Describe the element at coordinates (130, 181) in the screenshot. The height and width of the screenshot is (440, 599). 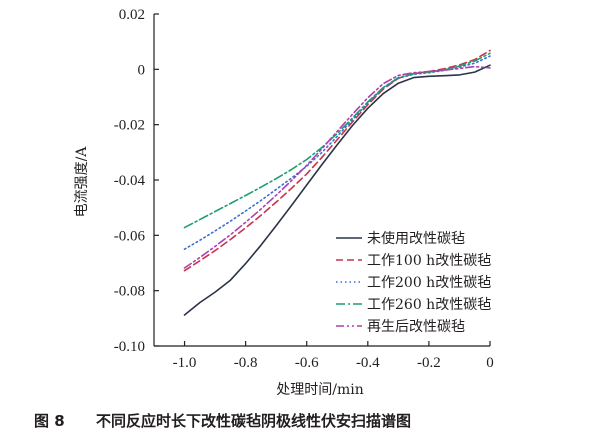
I see `y-tick-label: -0.04` at that location.